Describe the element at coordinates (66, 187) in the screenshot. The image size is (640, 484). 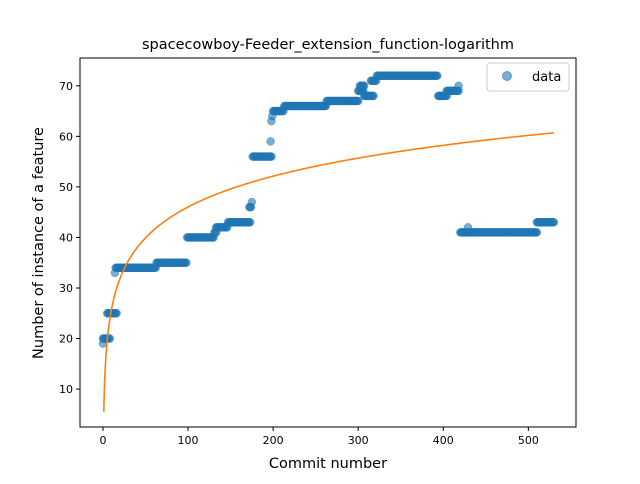
I see `y-tick-label: 50` at that location.